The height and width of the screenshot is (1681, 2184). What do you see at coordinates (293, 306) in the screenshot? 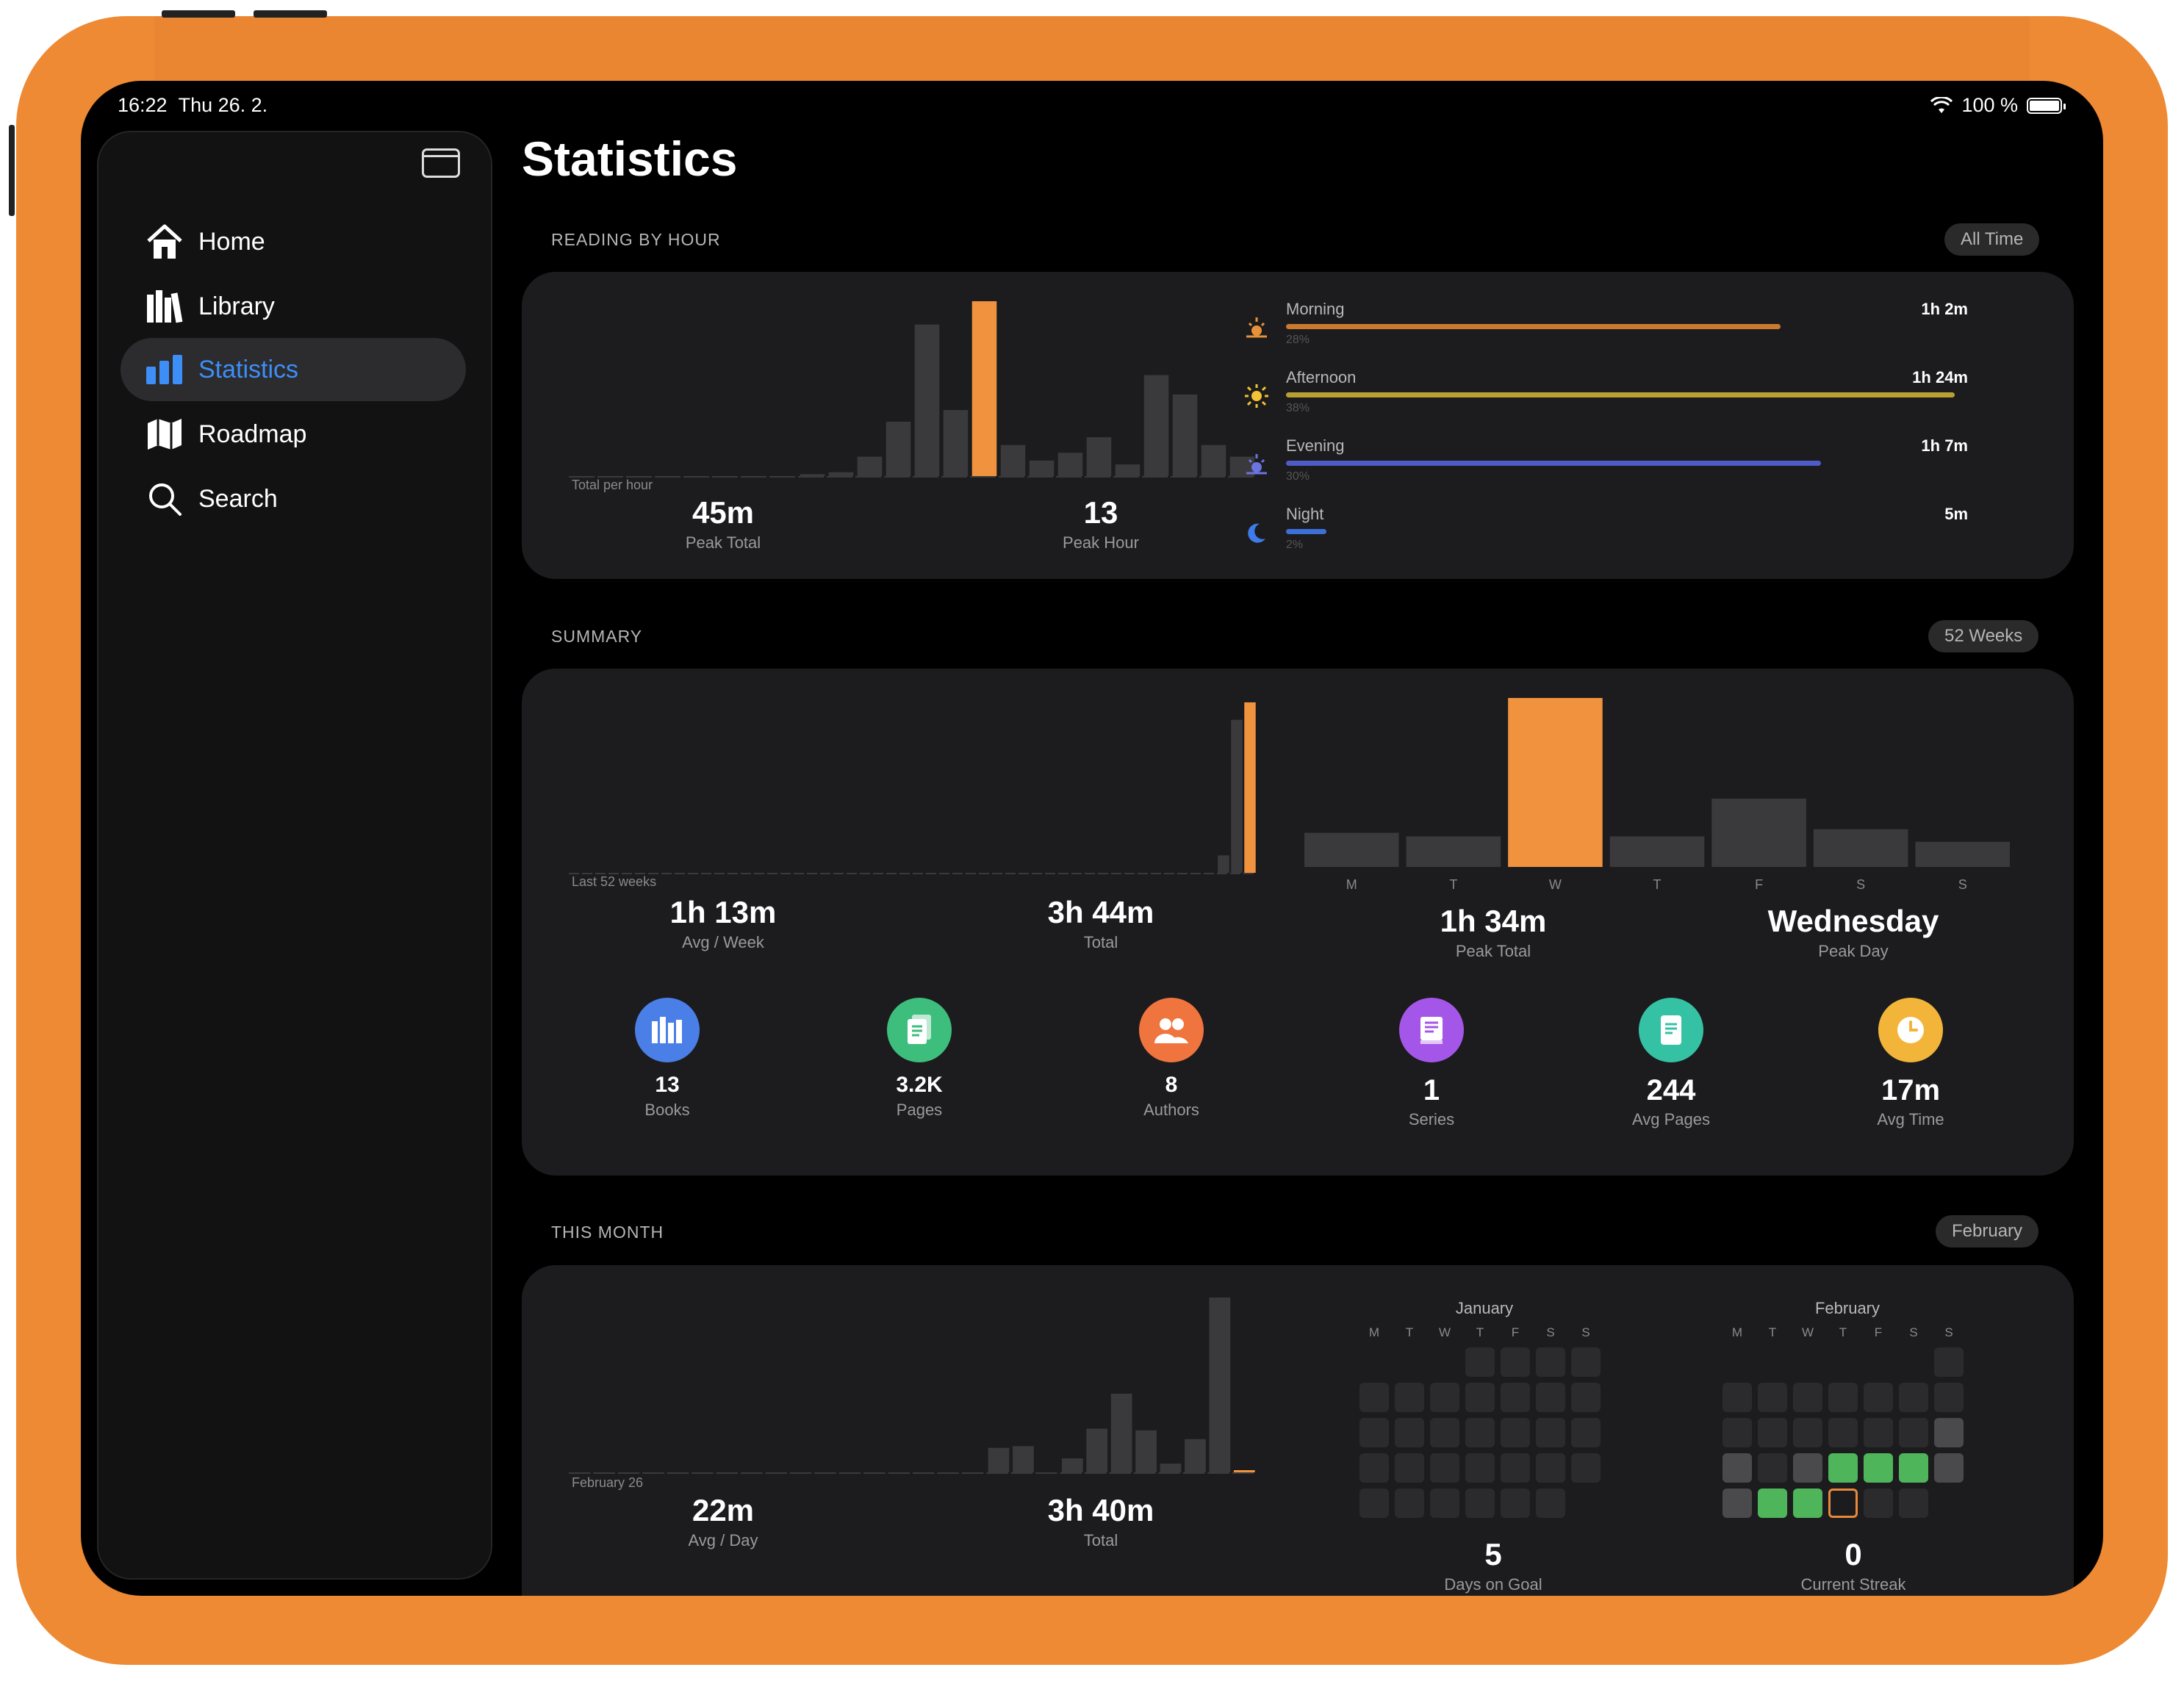
I see `sidebar-item-library: Library` at bounding box center [293, 306].